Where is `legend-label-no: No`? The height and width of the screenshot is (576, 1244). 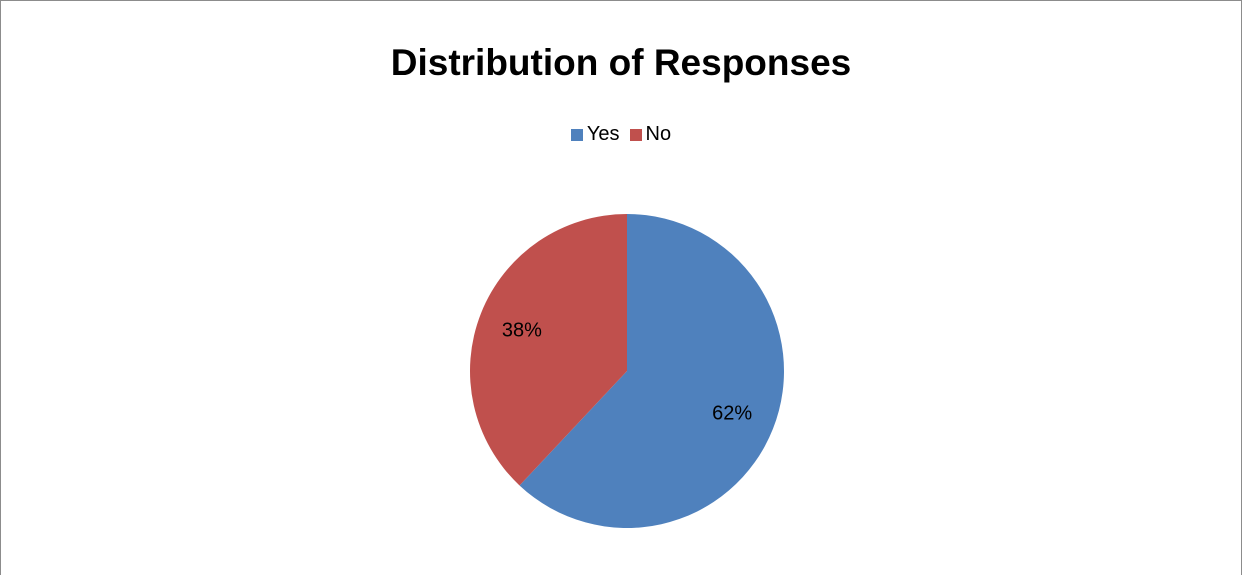 legend-label-no: No is located at coordinates (658, 134).